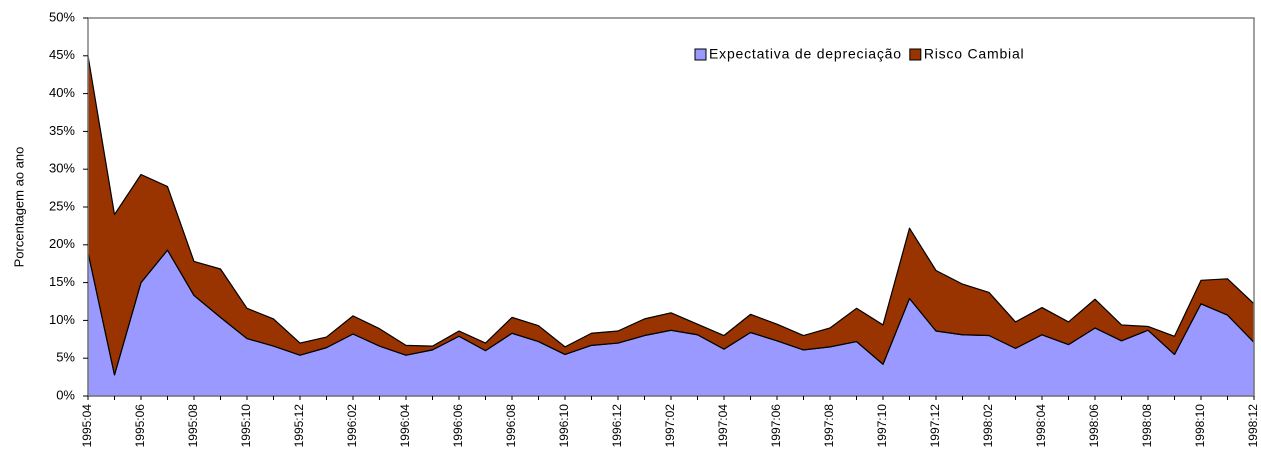 The image size is (1261, 462). I want to click on x-tick-label: 1996:06, so click(458, 426).